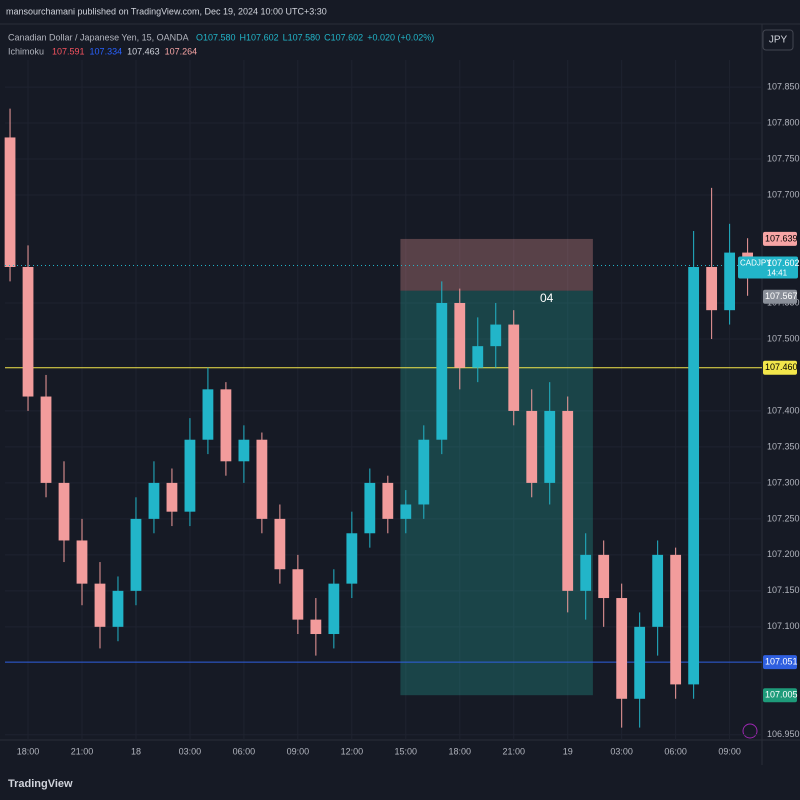 Image resolution: width=800 pixels, height=800 pixels. I want to click on indicator-values: 107.591 107.334 107.463 107.264, so click(124, 51).